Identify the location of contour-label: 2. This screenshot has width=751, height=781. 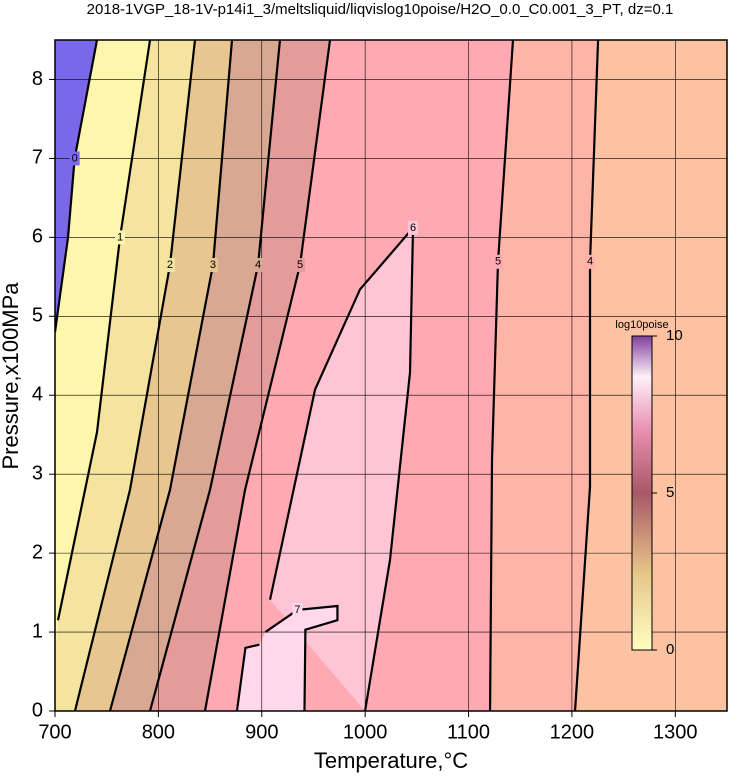
(170, 265).